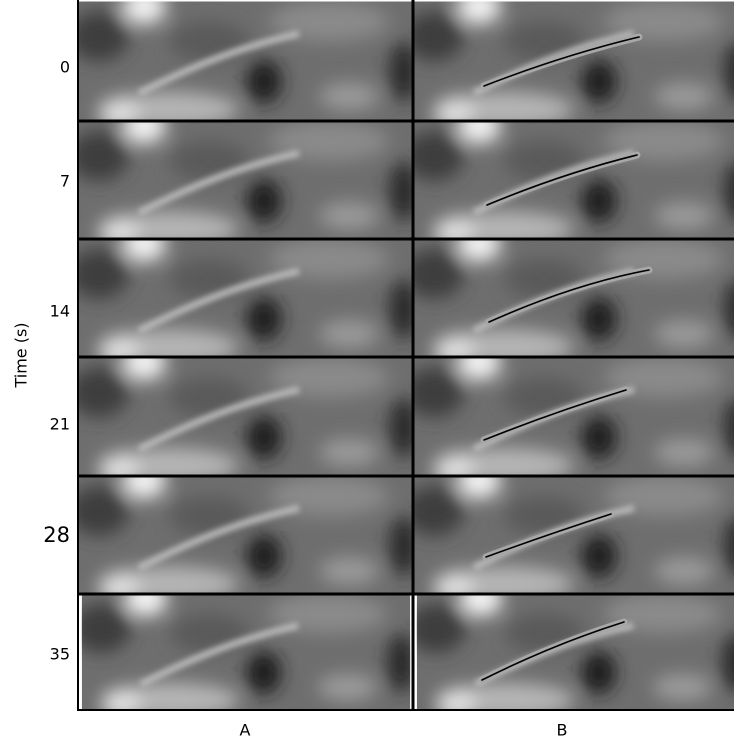  What do you see at coordinates (60, 311) in the screenshot?
I see `row-label: 14` at bounding box center [60, 311].